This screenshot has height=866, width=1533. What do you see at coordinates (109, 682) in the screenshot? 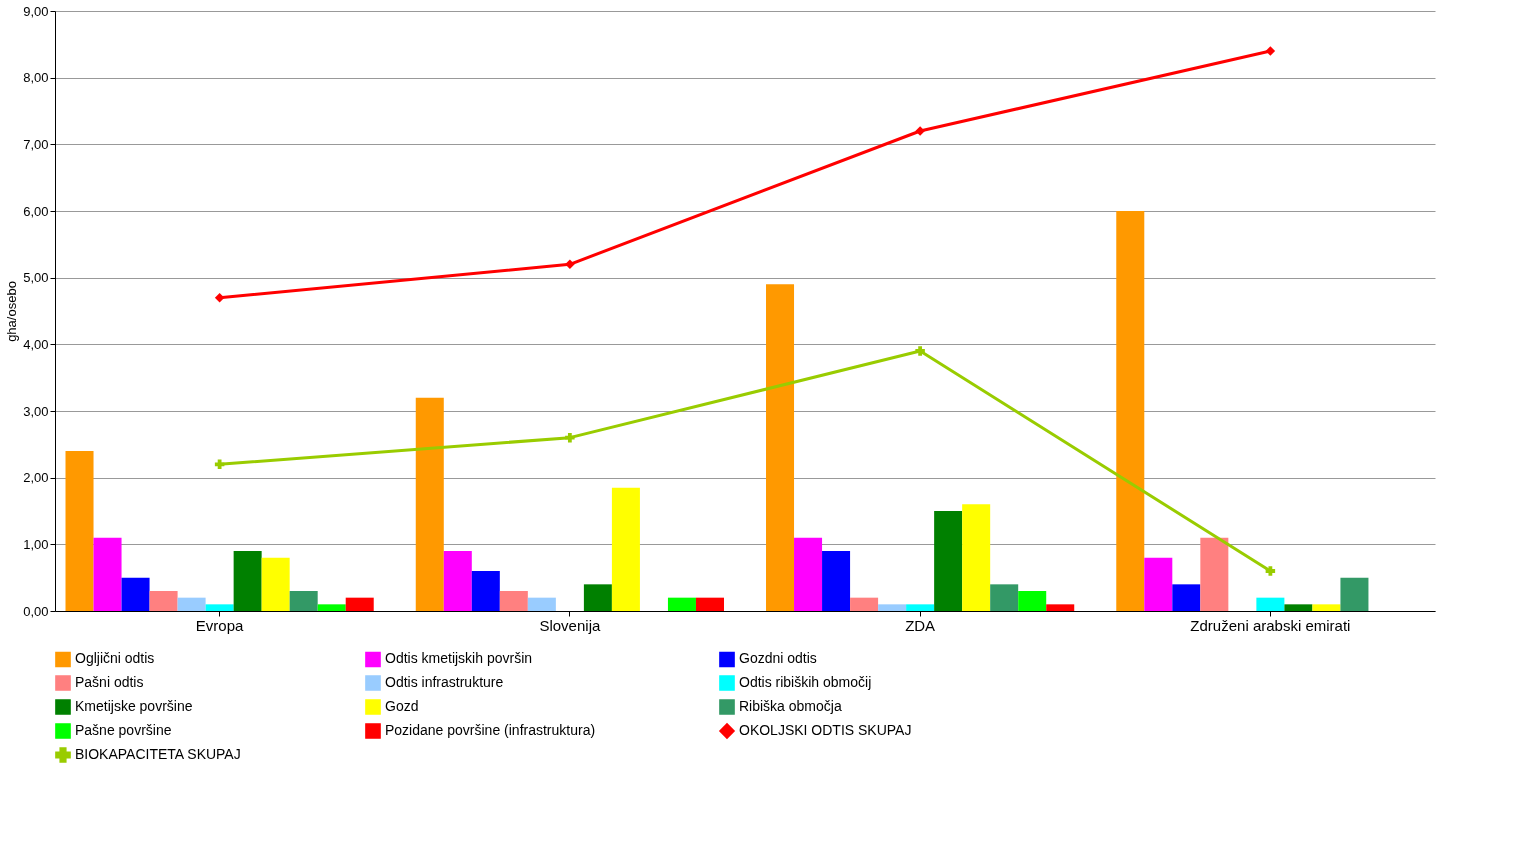
I see `legend-label: Pašni odtis` at bounding box center [109, 682].